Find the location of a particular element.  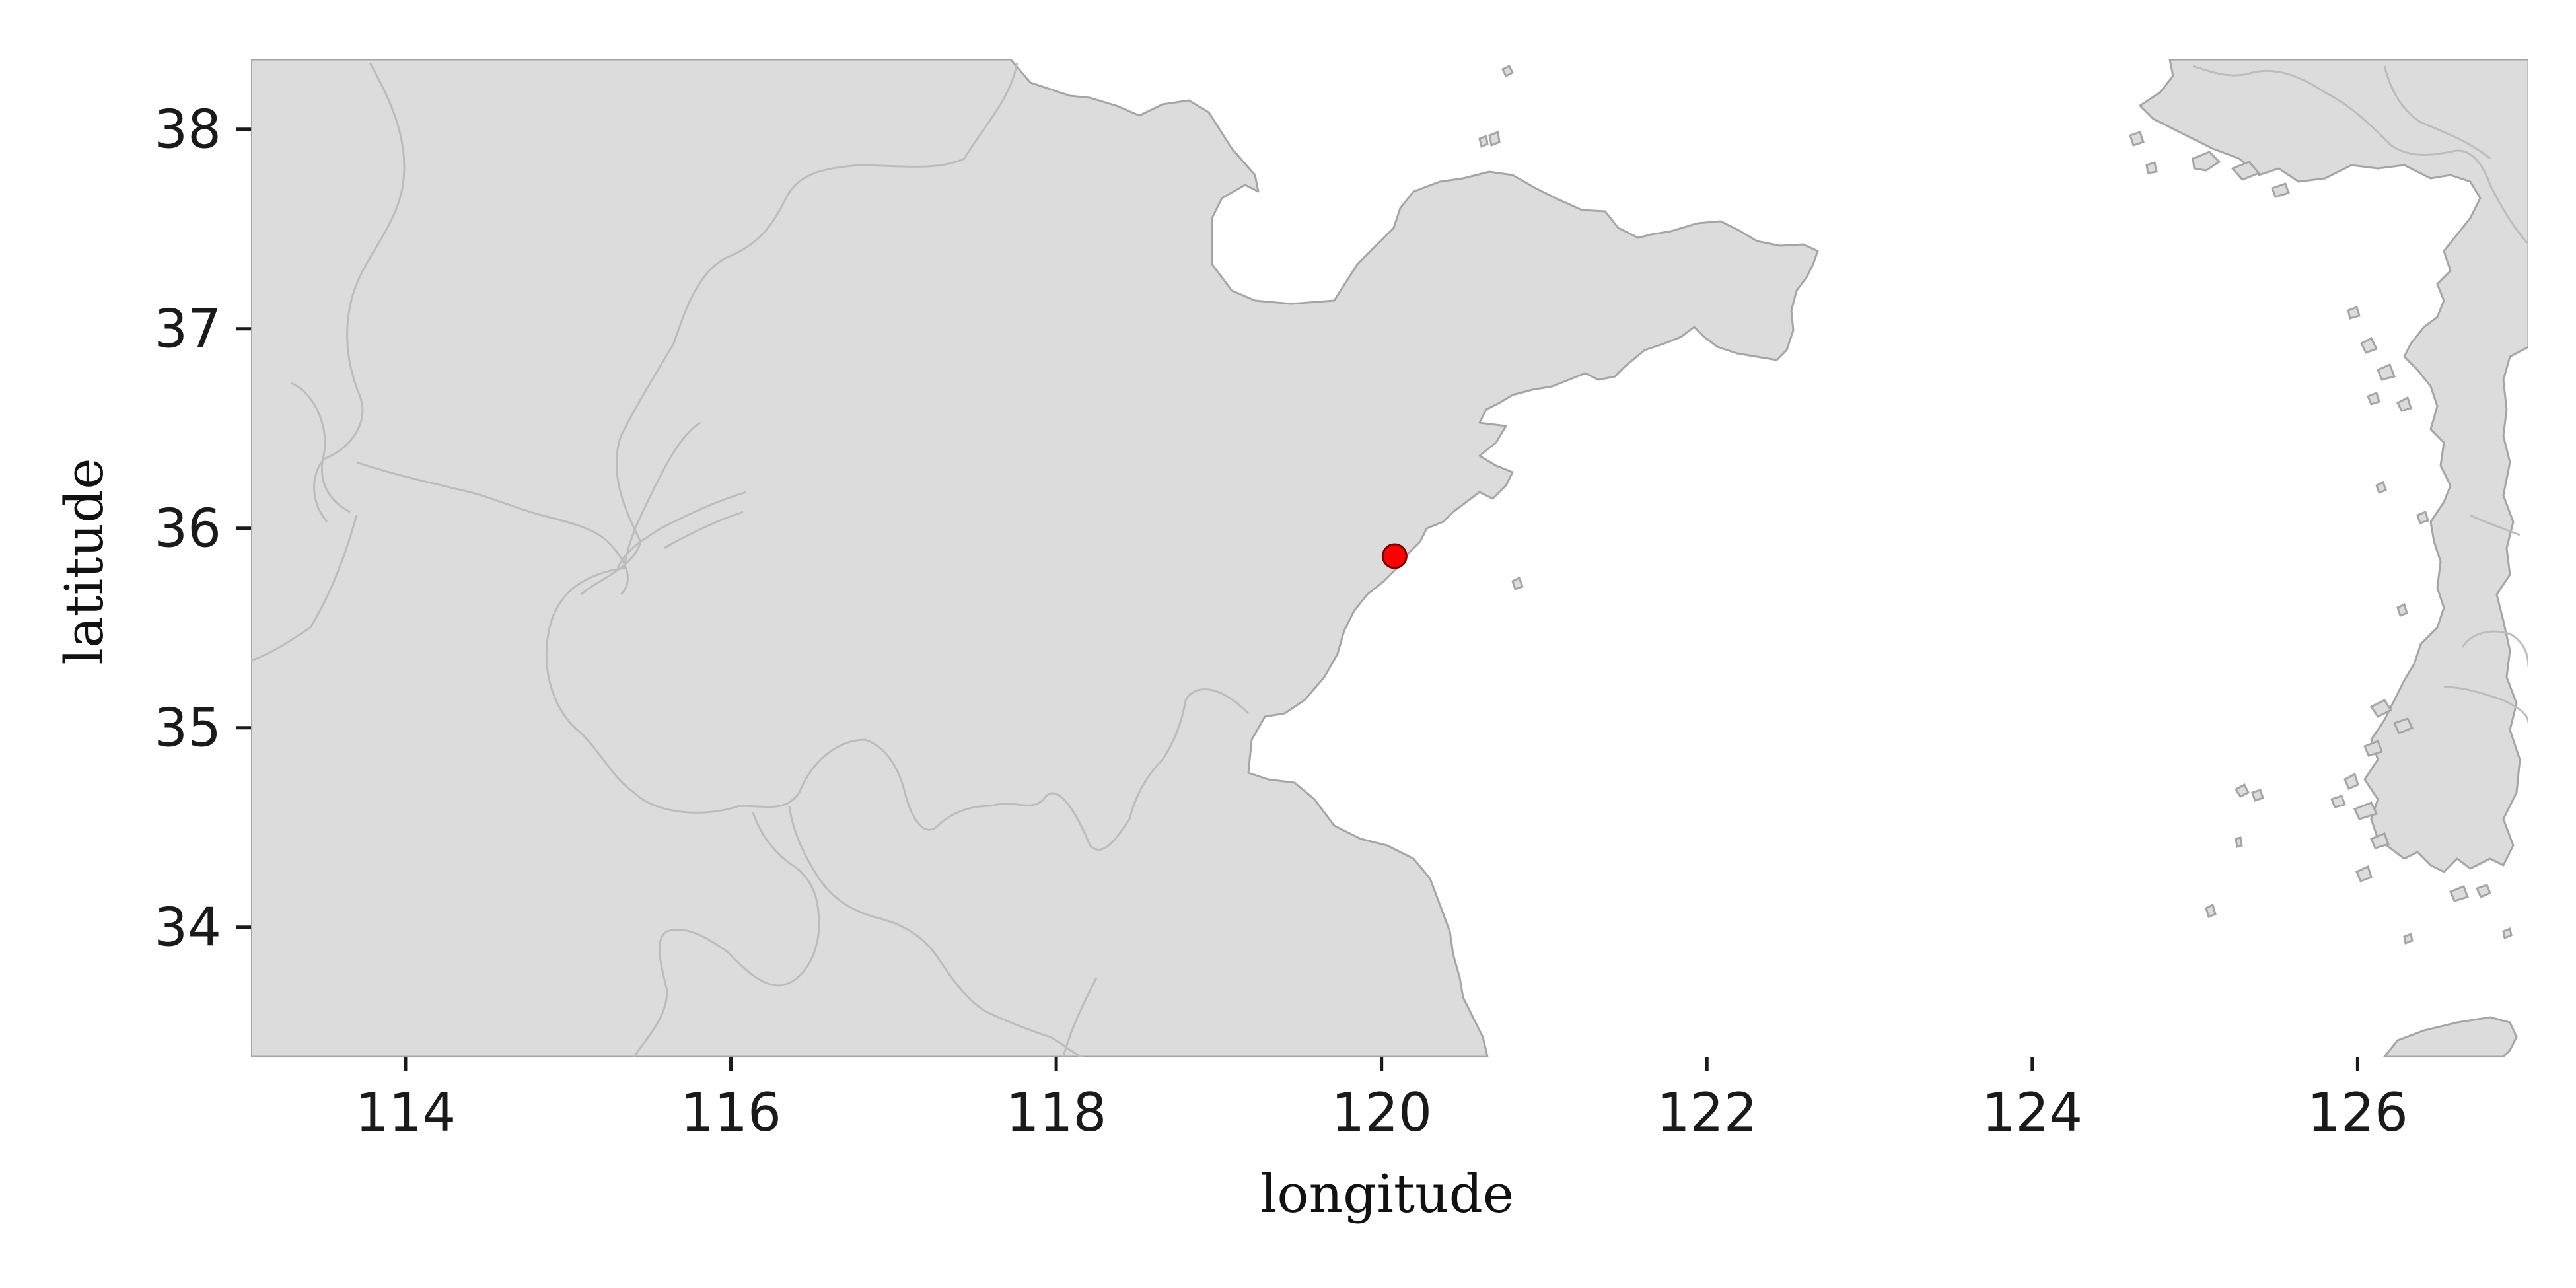

y-tick-label: 34 is located at coordinates (187, 928).